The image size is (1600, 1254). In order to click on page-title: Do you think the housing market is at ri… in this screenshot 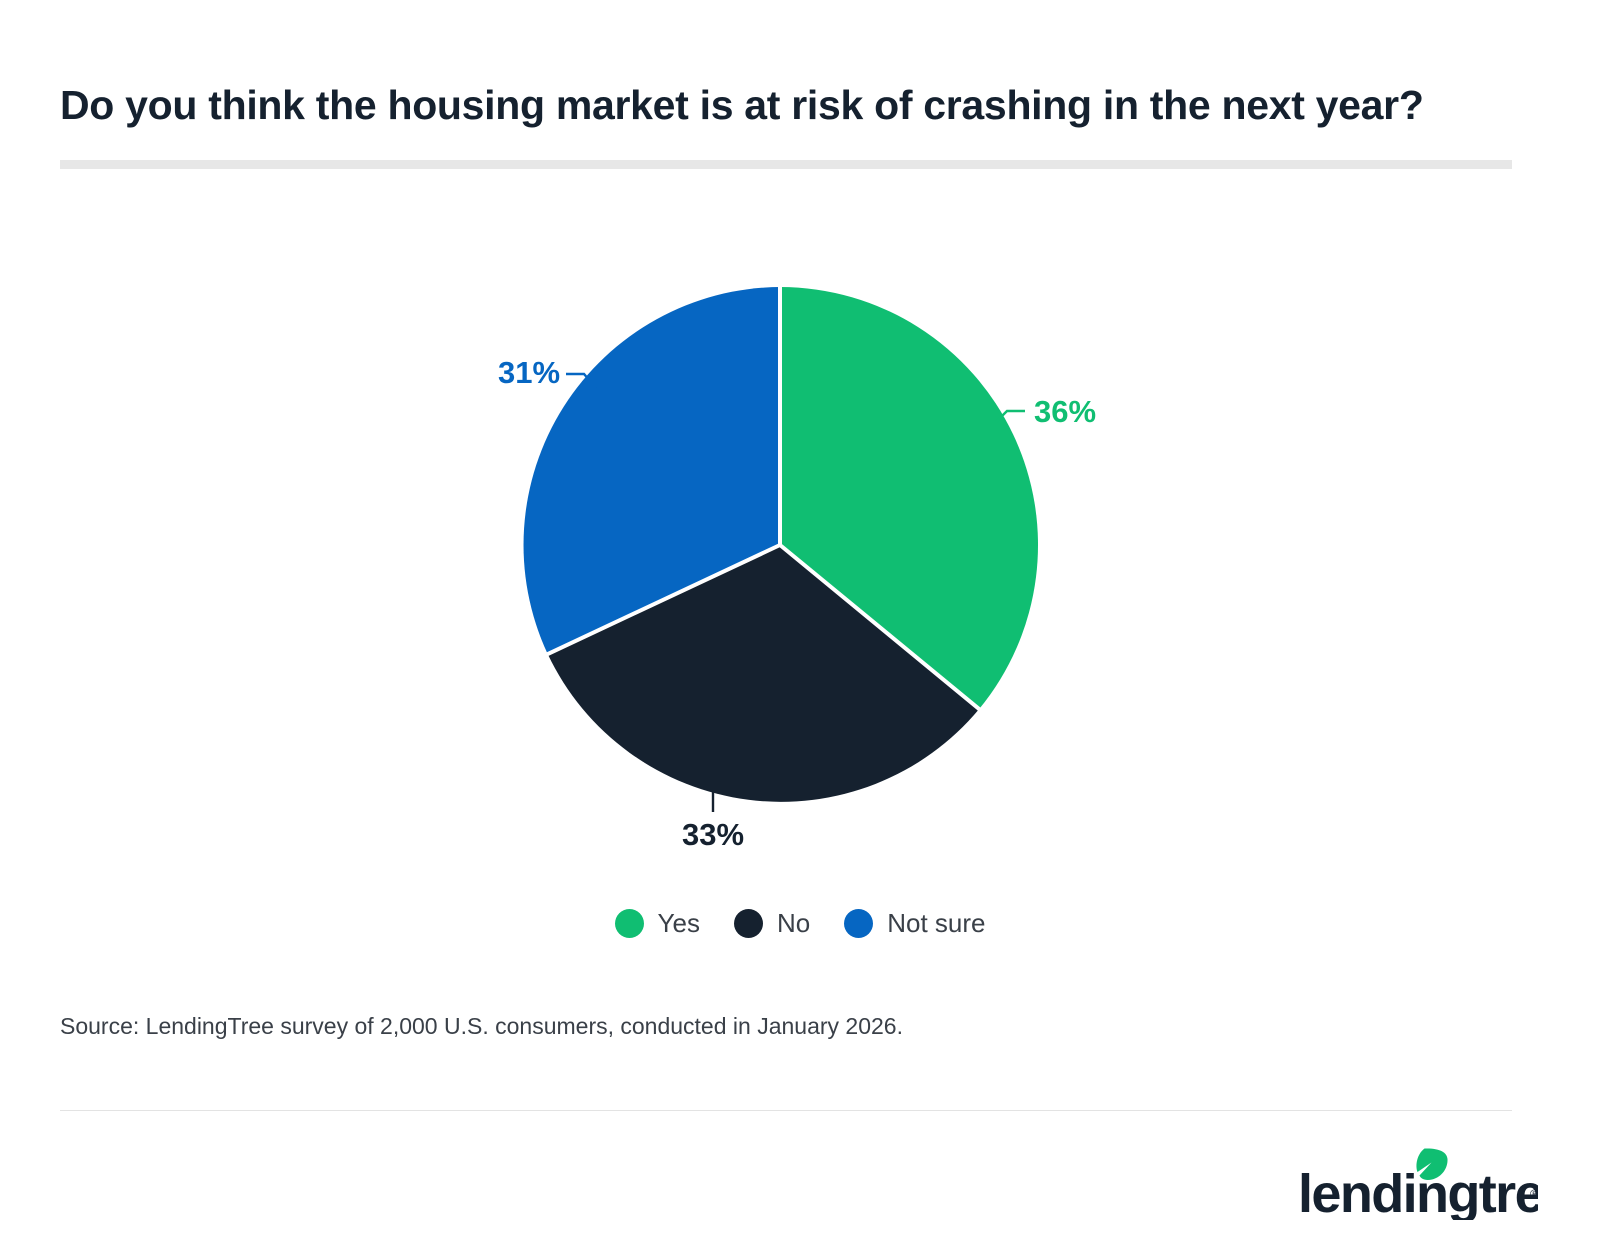, I will do `click(742, 105)`.